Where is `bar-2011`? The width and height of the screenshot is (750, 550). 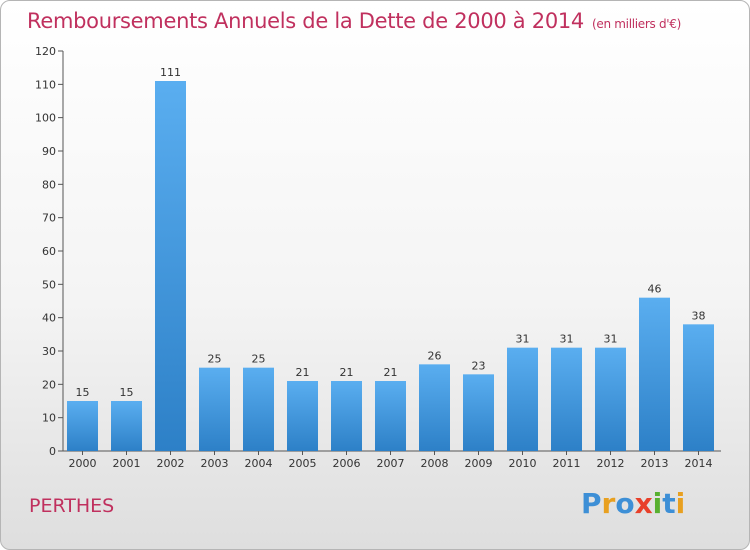
bar-2011 is located at coordinates (566, 399).